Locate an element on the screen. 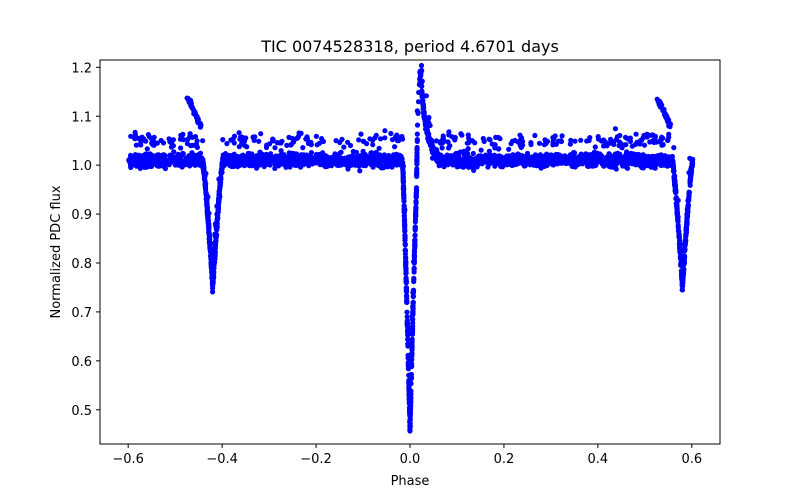 The image size is (800, 500). y-tick-label: 0.6 is located at coordinates (81, 362).